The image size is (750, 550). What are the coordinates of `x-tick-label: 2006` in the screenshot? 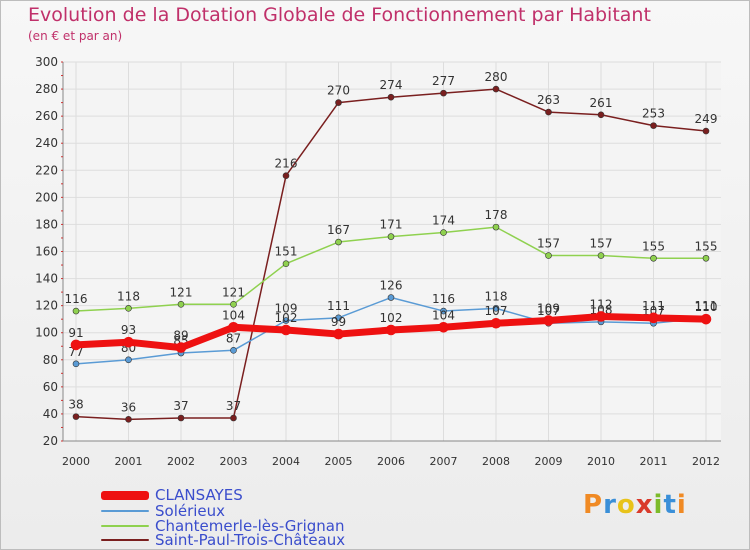 It's located at (391, 461).